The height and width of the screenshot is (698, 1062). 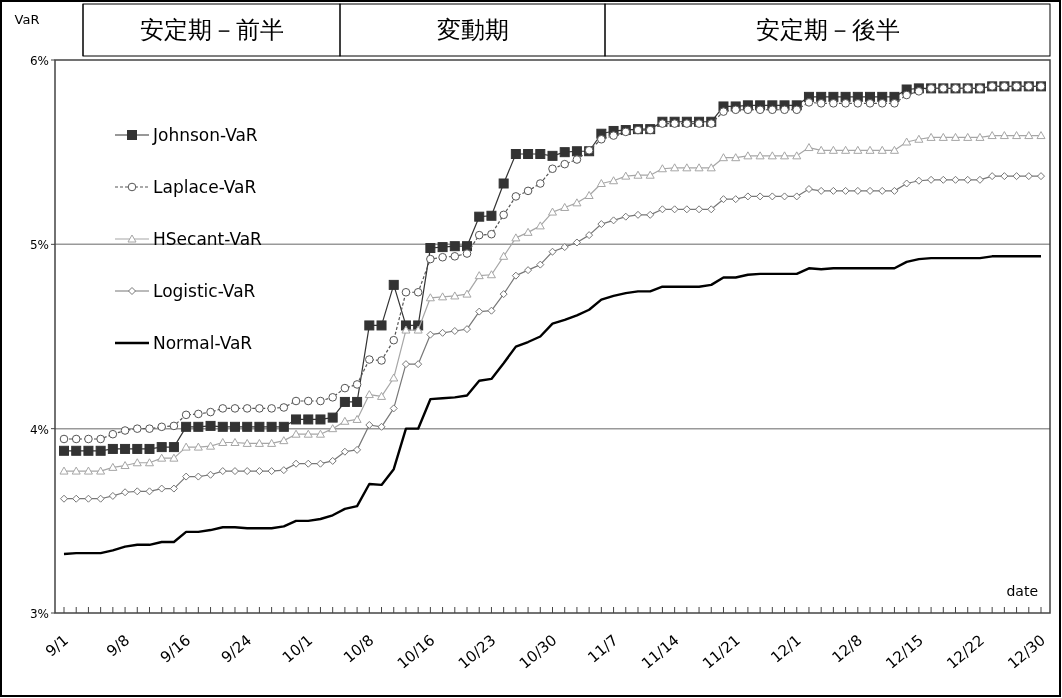 What do you see at coordinates (205, 135) in the screenshot?
I see `legend-label: Johnson-VaR` at bounding box center [205, 135].